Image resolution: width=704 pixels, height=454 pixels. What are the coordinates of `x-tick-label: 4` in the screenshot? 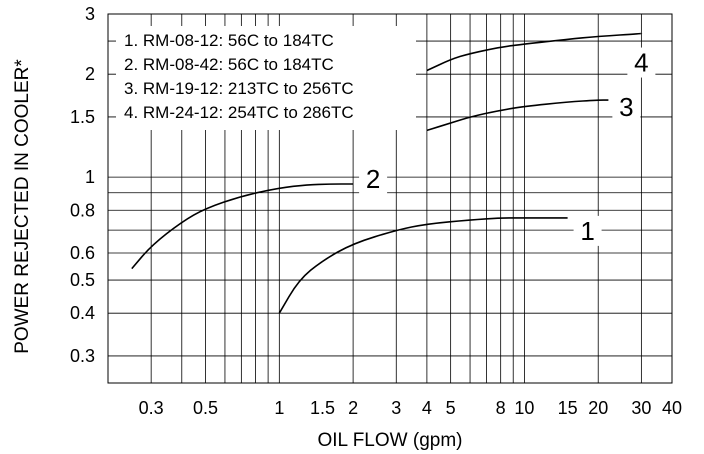 It's located at (427, 408).